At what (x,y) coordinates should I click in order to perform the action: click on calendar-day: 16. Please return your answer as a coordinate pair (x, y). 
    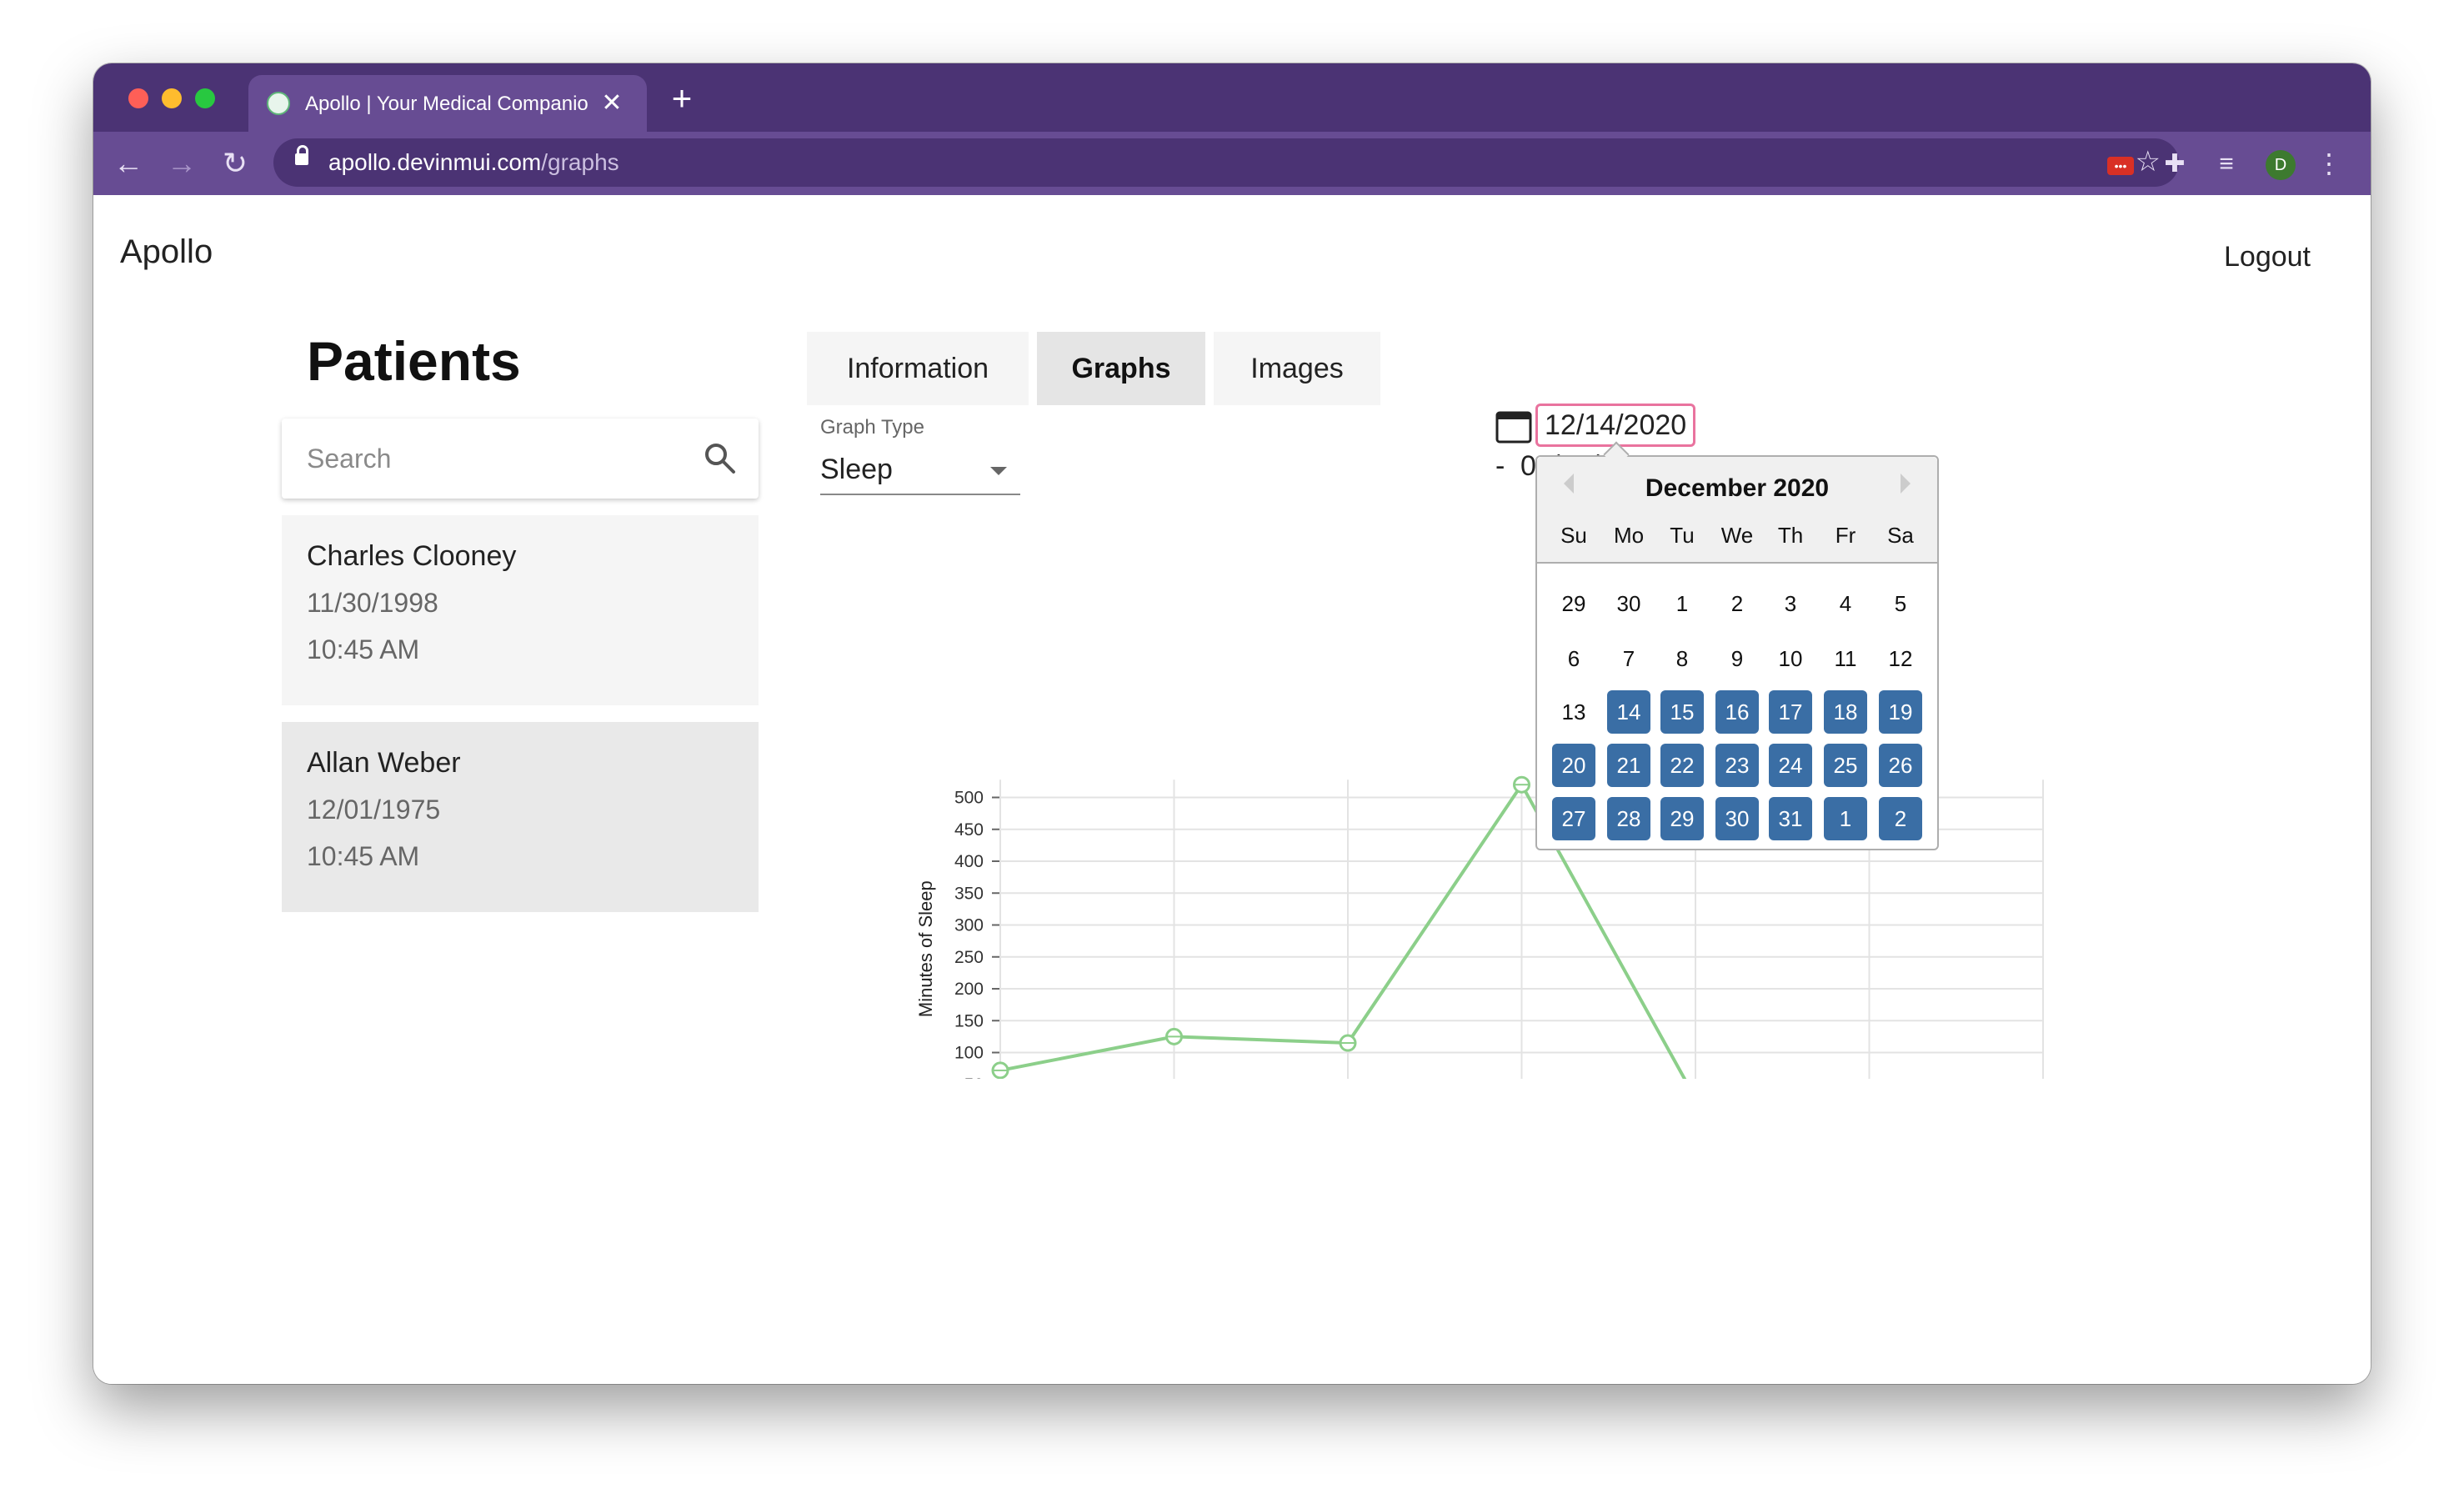
    Looking at the image, I should click on (1737, 712).